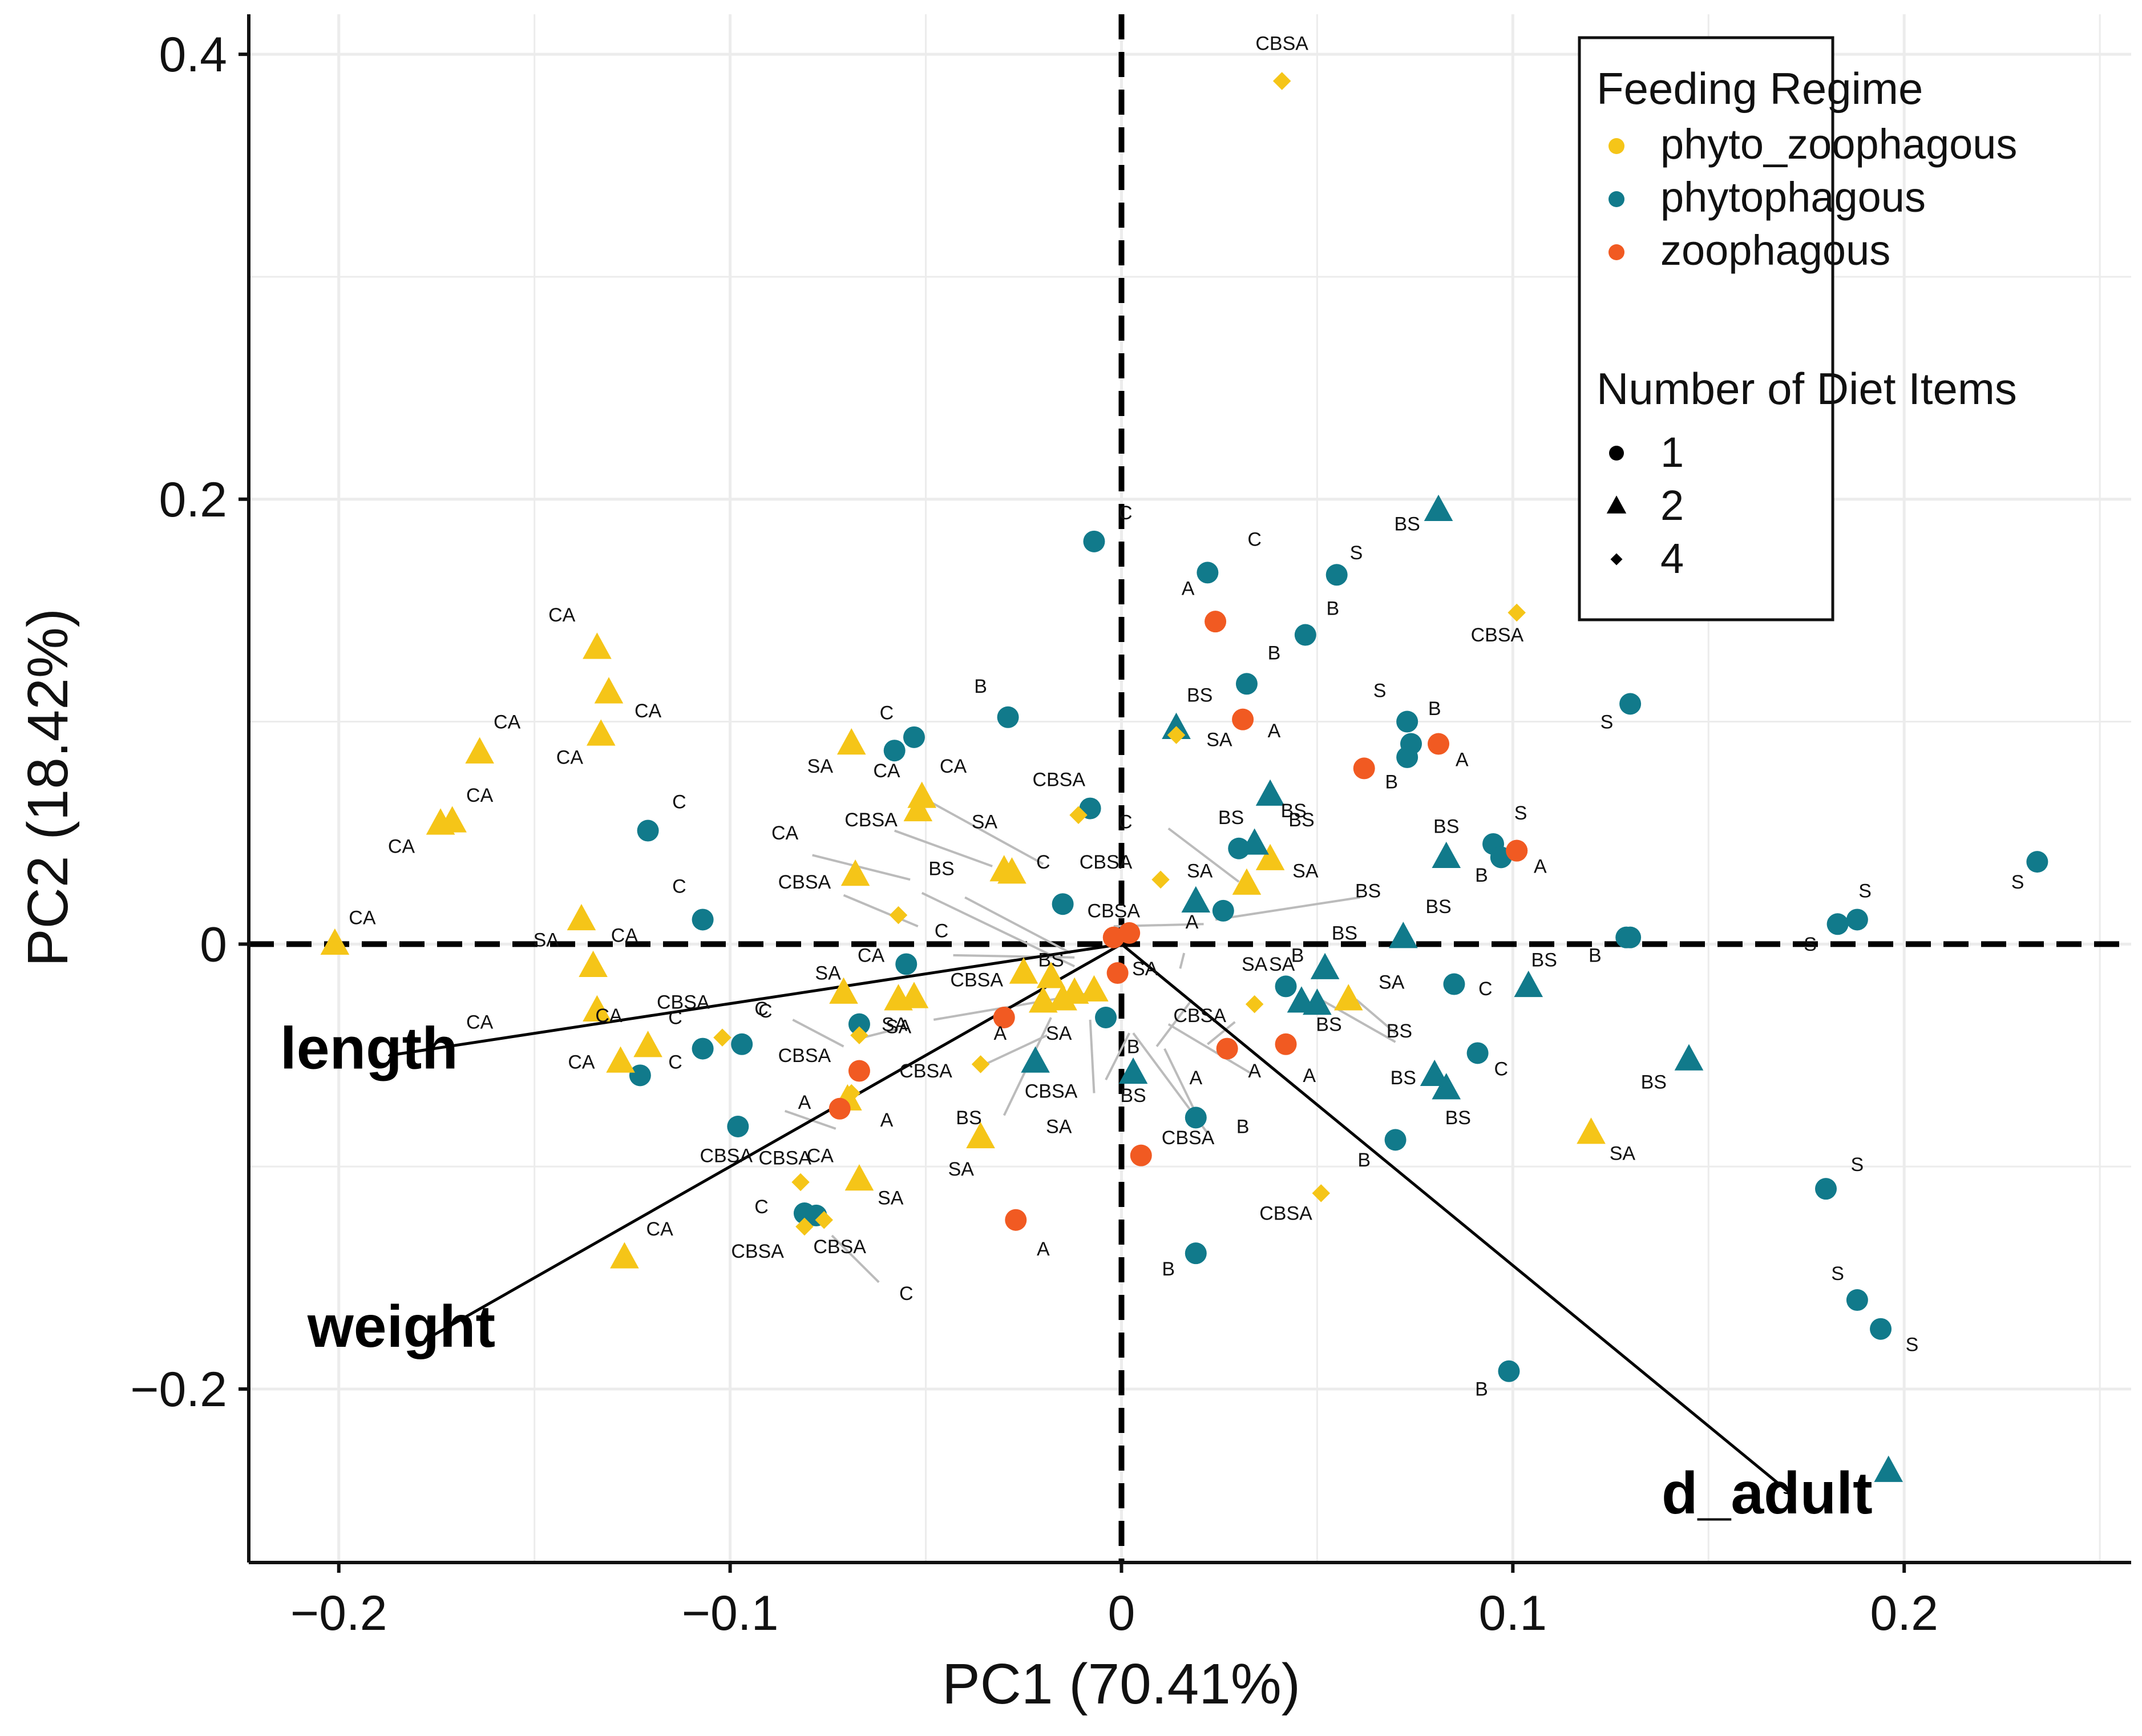 The image size is (2142, 1736). I want to click on legend-shape-label: 2, so click(1672, 505).